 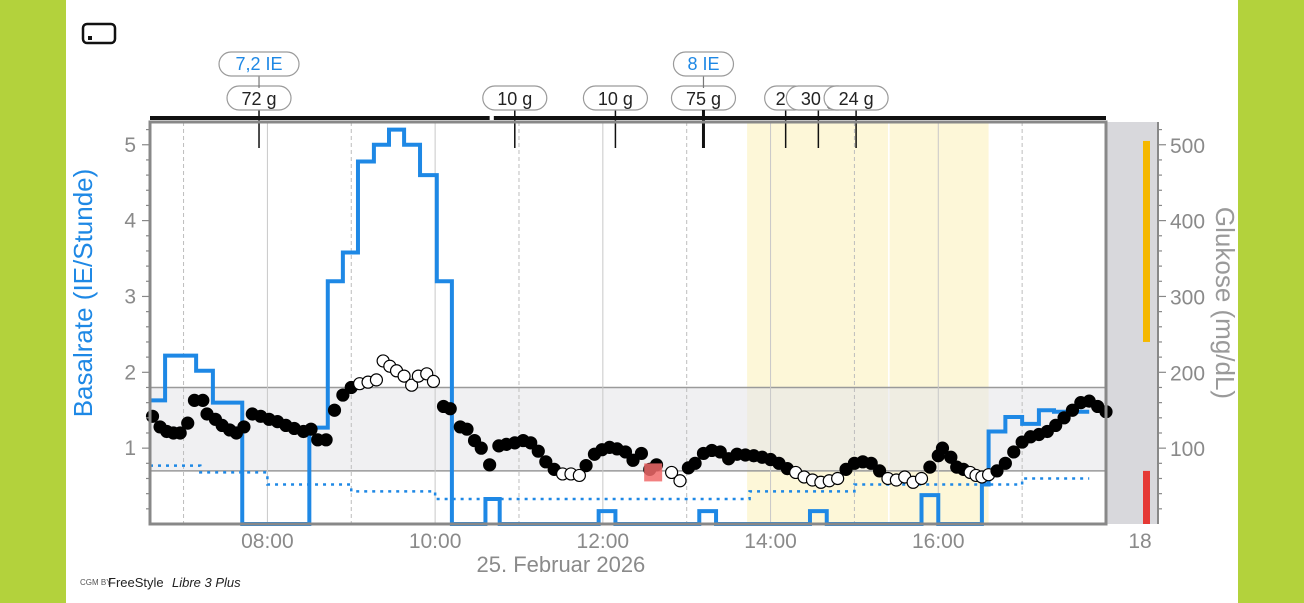 I want to click on future-region, so click(x=1132, y=323).